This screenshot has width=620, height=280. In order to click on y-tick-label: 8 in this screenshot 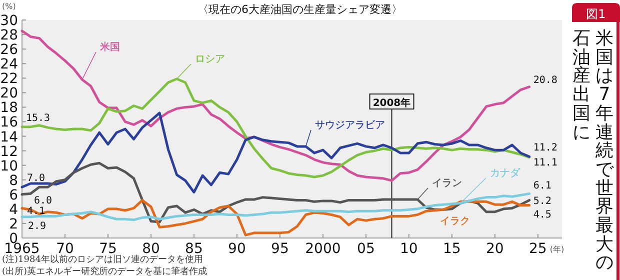, I will do `click(13, 180)`.